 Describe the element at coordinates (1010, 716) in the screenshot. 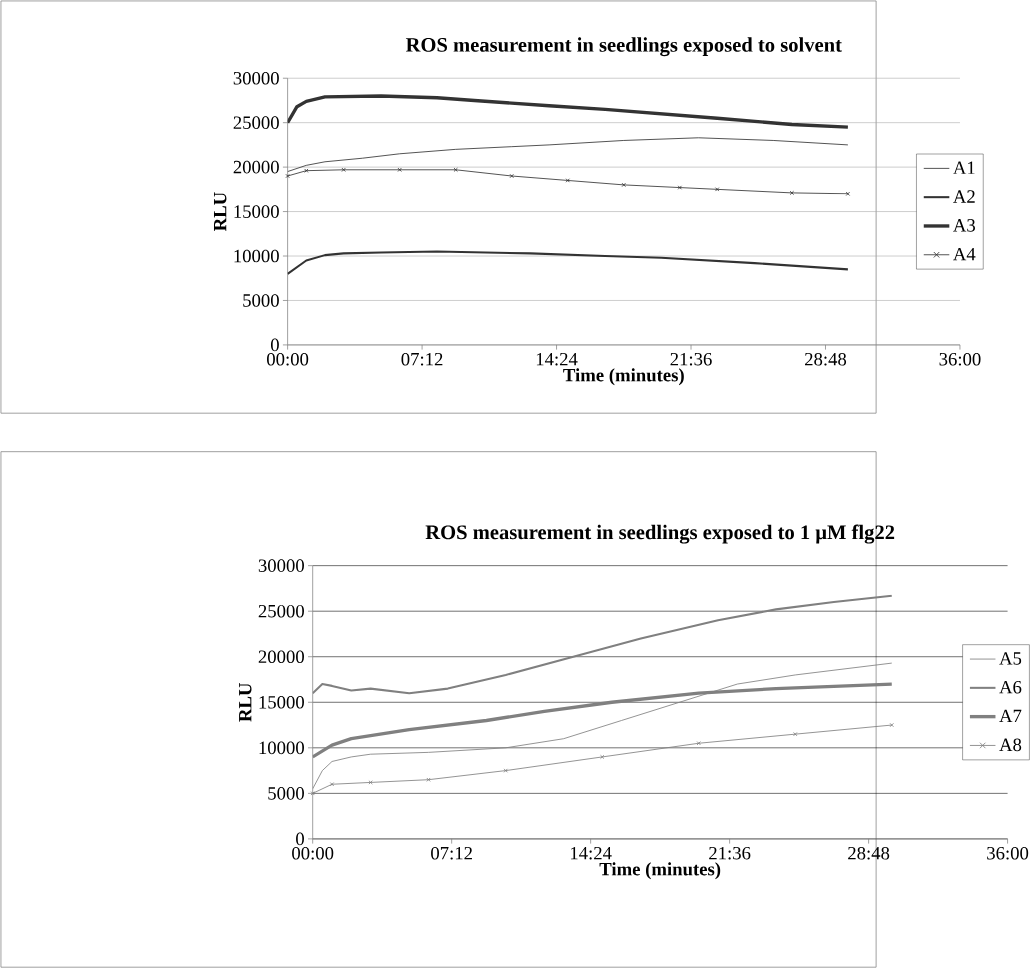

I see `legend-label: A7` at that location.